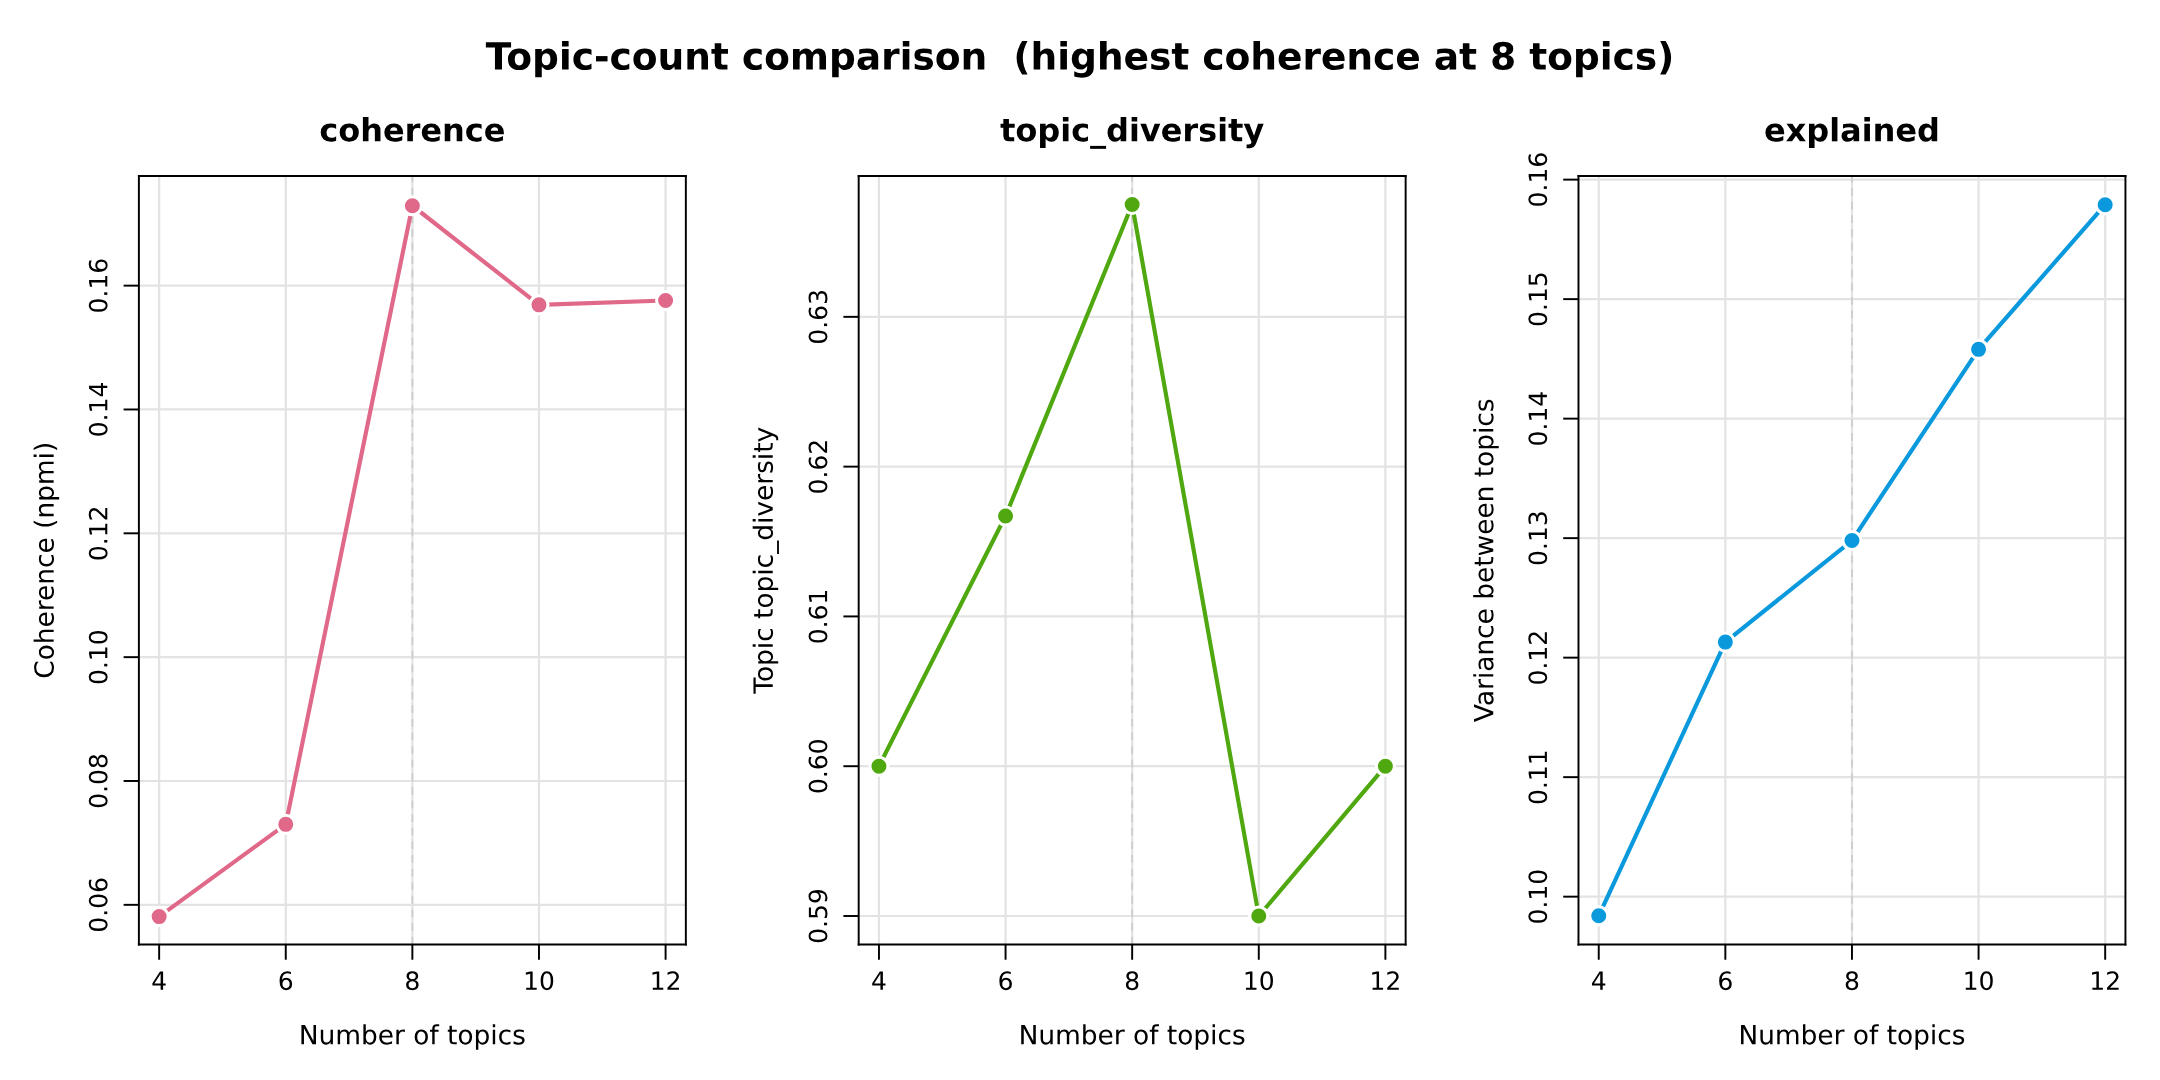  I want to click on y-tick-label: 0.13, so click(1538, 538).